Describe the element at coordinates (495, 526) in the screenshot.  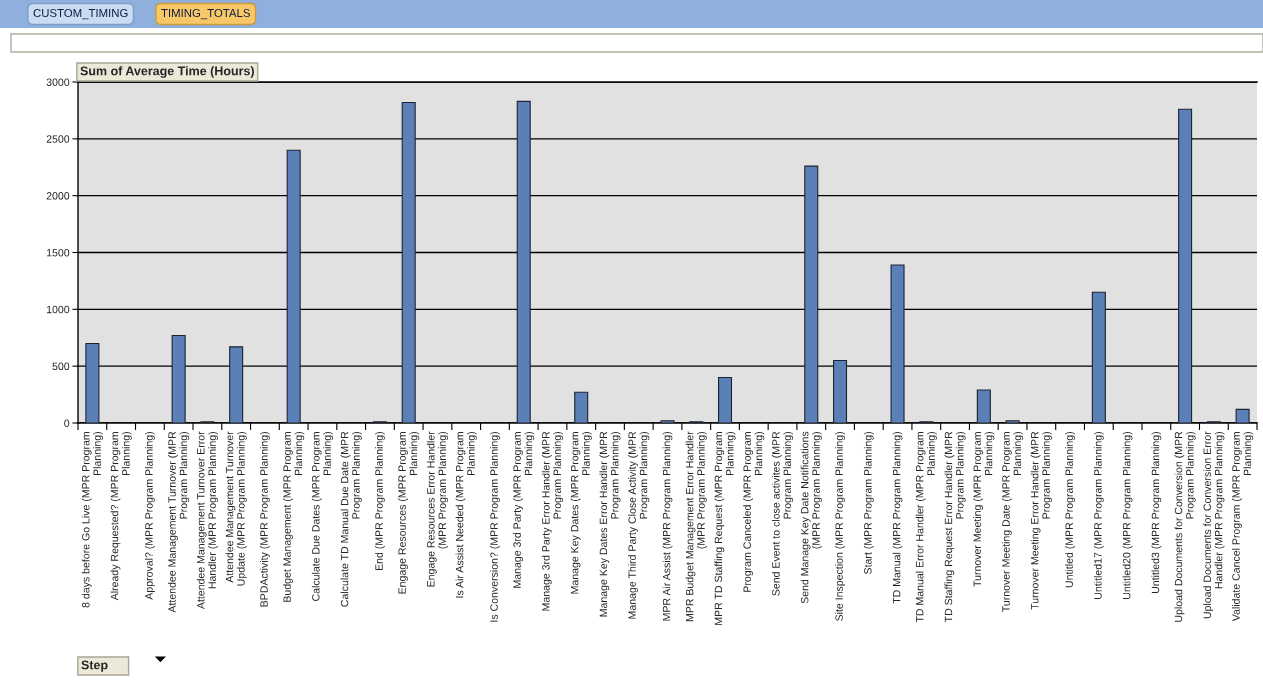
I see `x-tick-label: Is Conversion? (MPR Program Planning)` at that location.